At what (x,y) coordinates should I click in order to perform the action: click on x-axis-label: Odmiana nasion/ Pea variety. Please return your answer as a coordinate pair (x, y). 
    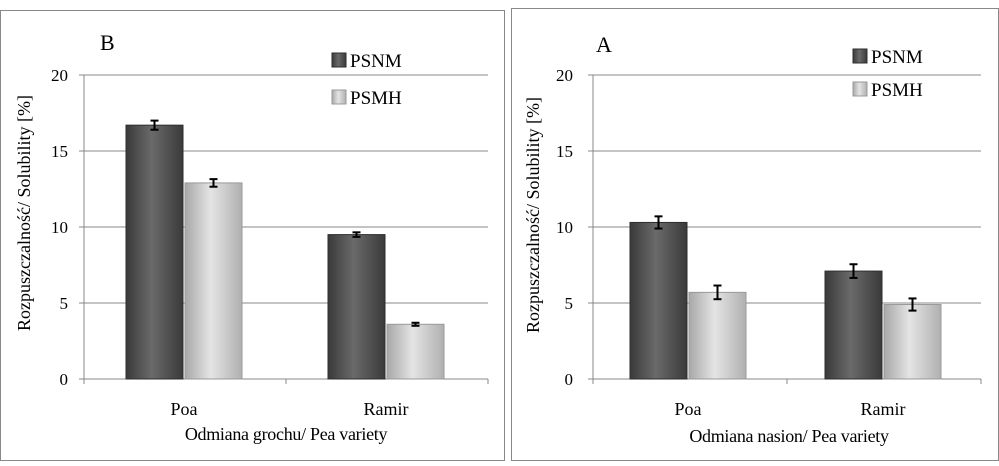
    Looking at the image, I should click on (789, 436).